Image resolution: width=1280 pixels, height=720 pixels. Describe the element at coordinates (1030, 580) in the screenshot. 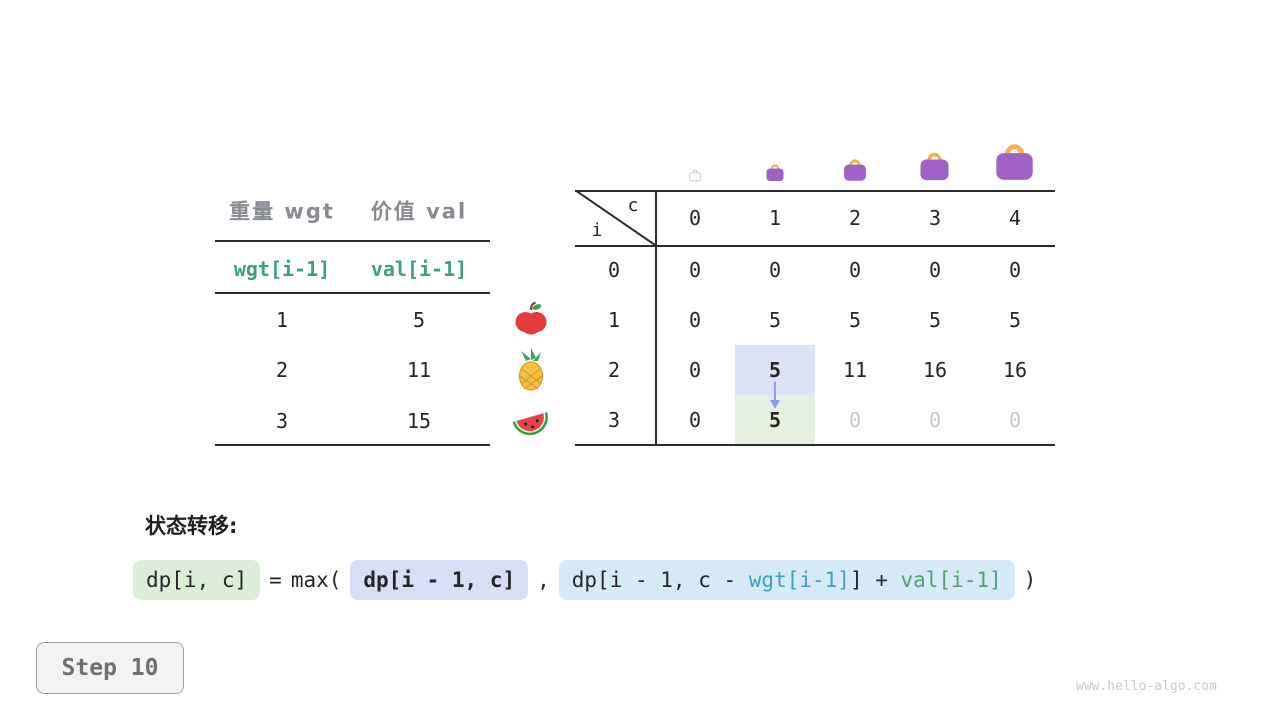

I see `formula-close-paren: )` at that location.